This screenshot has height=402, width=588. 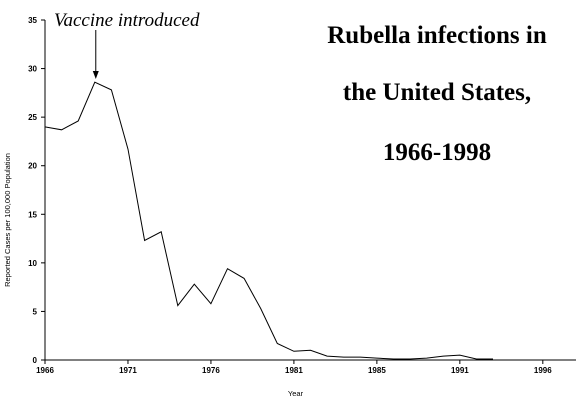 I want to click on x-tick-label: 1991, so click(x=460, y=370).